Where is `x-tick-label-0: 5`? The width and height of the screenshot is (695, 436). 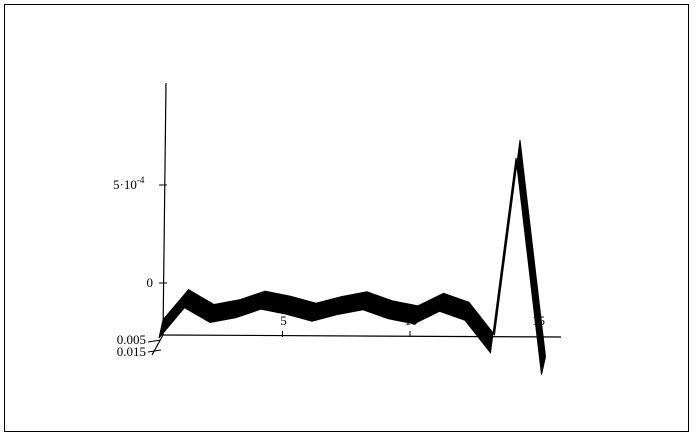 x-tick-label-0: 5 is located at coordinates (283, 320).